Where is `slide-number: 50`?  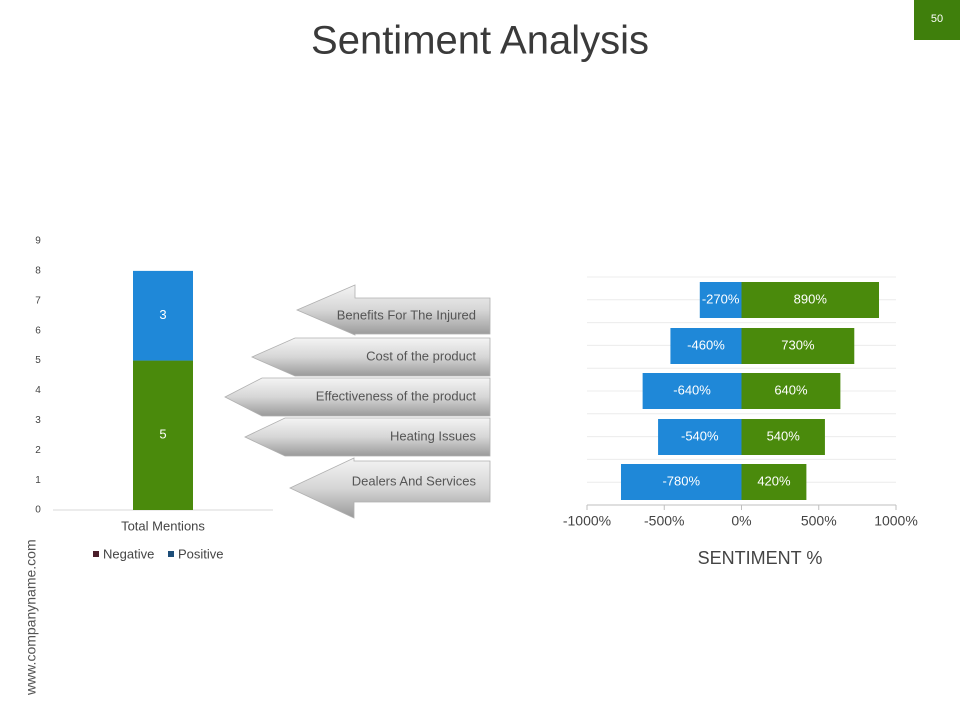 slide-number: 50 is located at coordinates (937, 19).